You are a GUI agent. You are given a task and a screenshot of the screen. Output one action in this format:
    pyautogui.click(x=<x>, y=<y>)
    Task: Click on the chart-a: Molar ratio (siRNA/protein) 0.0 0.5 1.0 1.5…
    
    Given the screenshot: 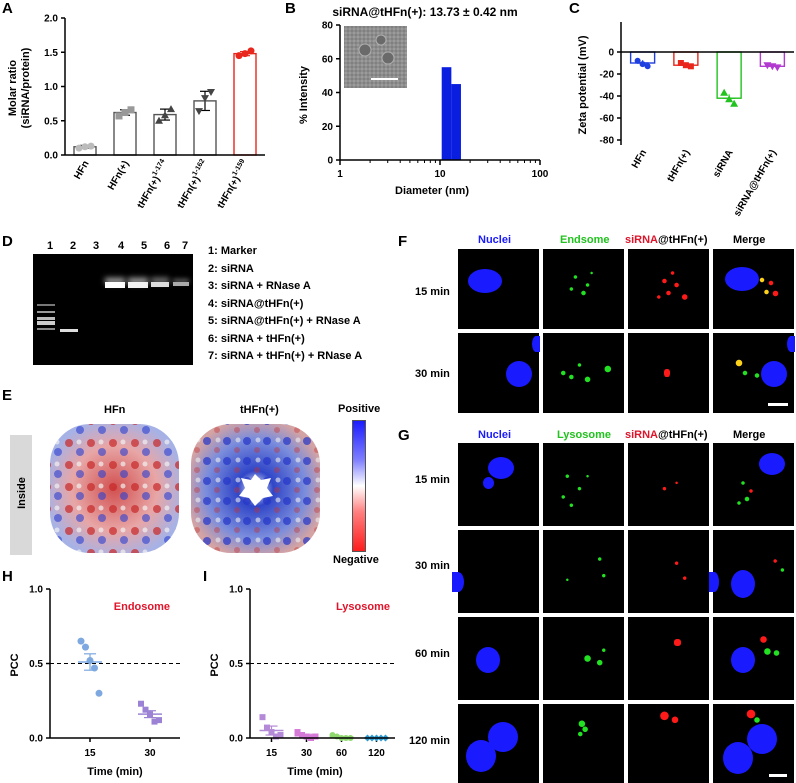 What is the action you would take?
    pyautogui.click(x=136, y=112)
    